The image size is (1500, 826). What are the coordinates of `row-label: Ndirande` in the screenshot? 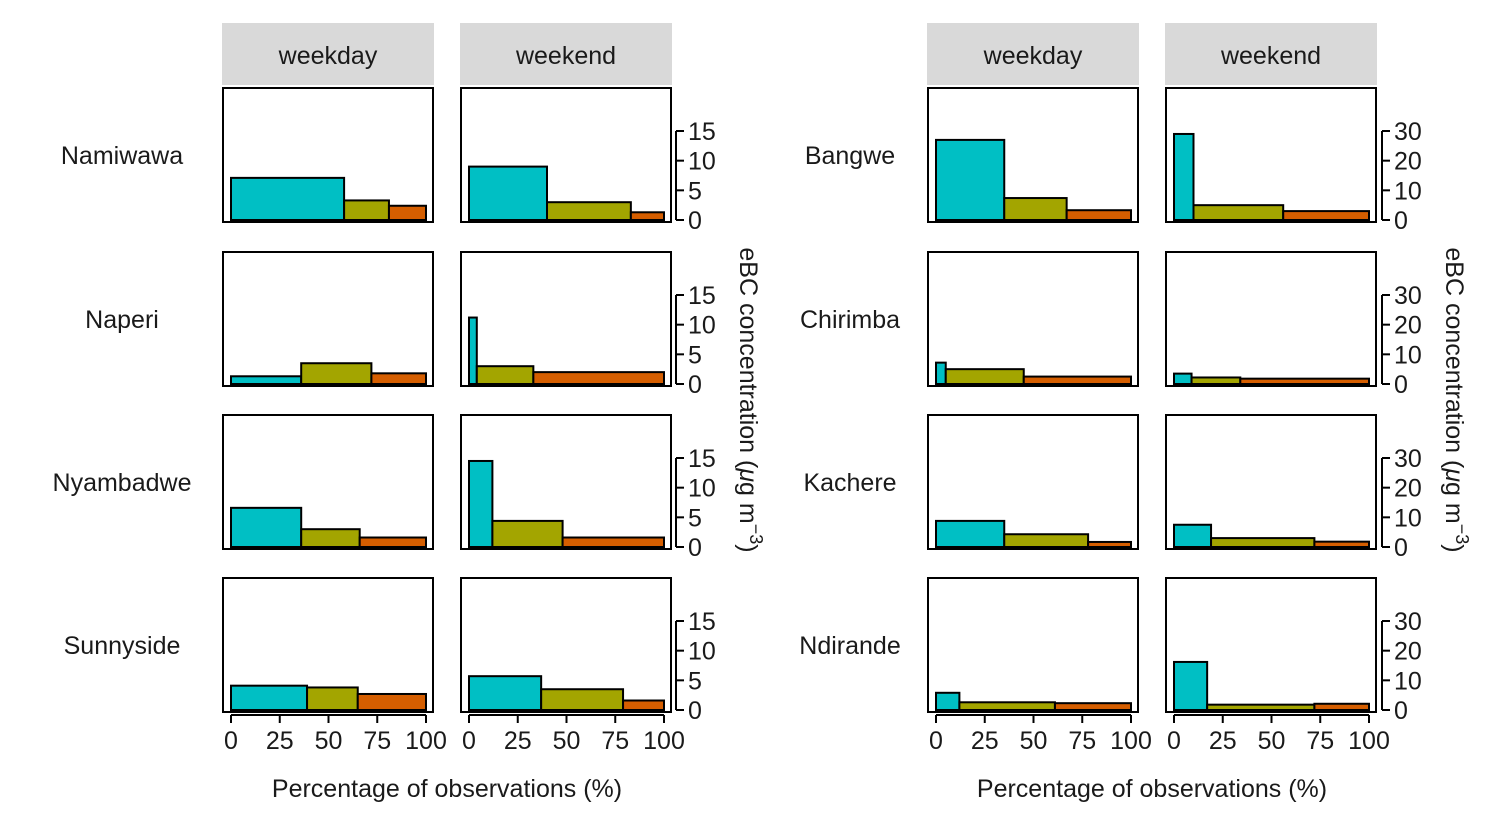 It's located at (849, 646).